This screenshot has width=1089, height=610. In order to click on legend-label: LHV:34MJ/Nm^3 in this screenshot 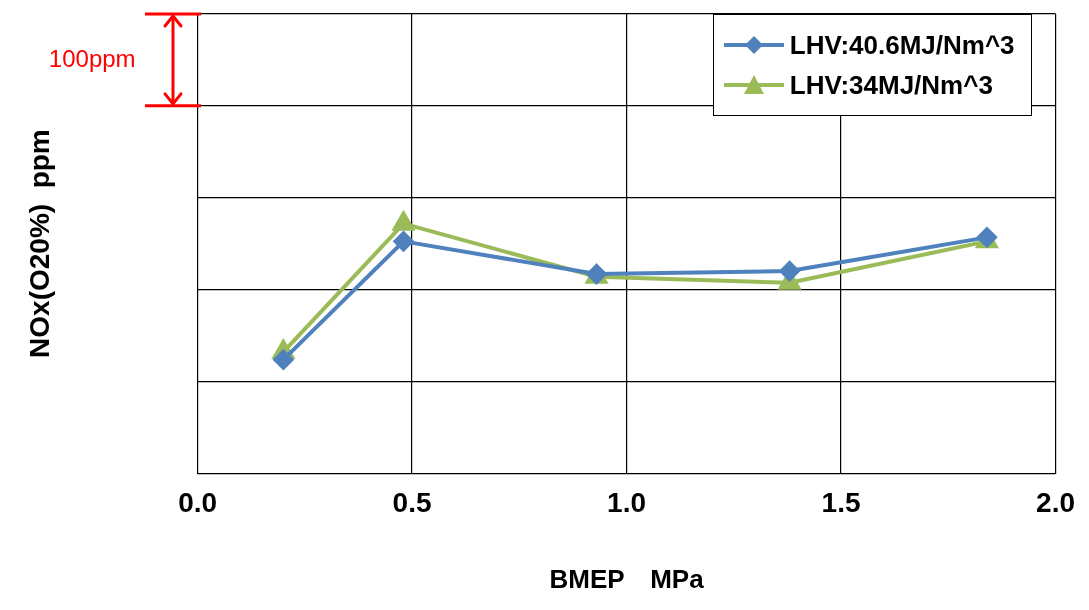, I will do `click(891, 85)`.